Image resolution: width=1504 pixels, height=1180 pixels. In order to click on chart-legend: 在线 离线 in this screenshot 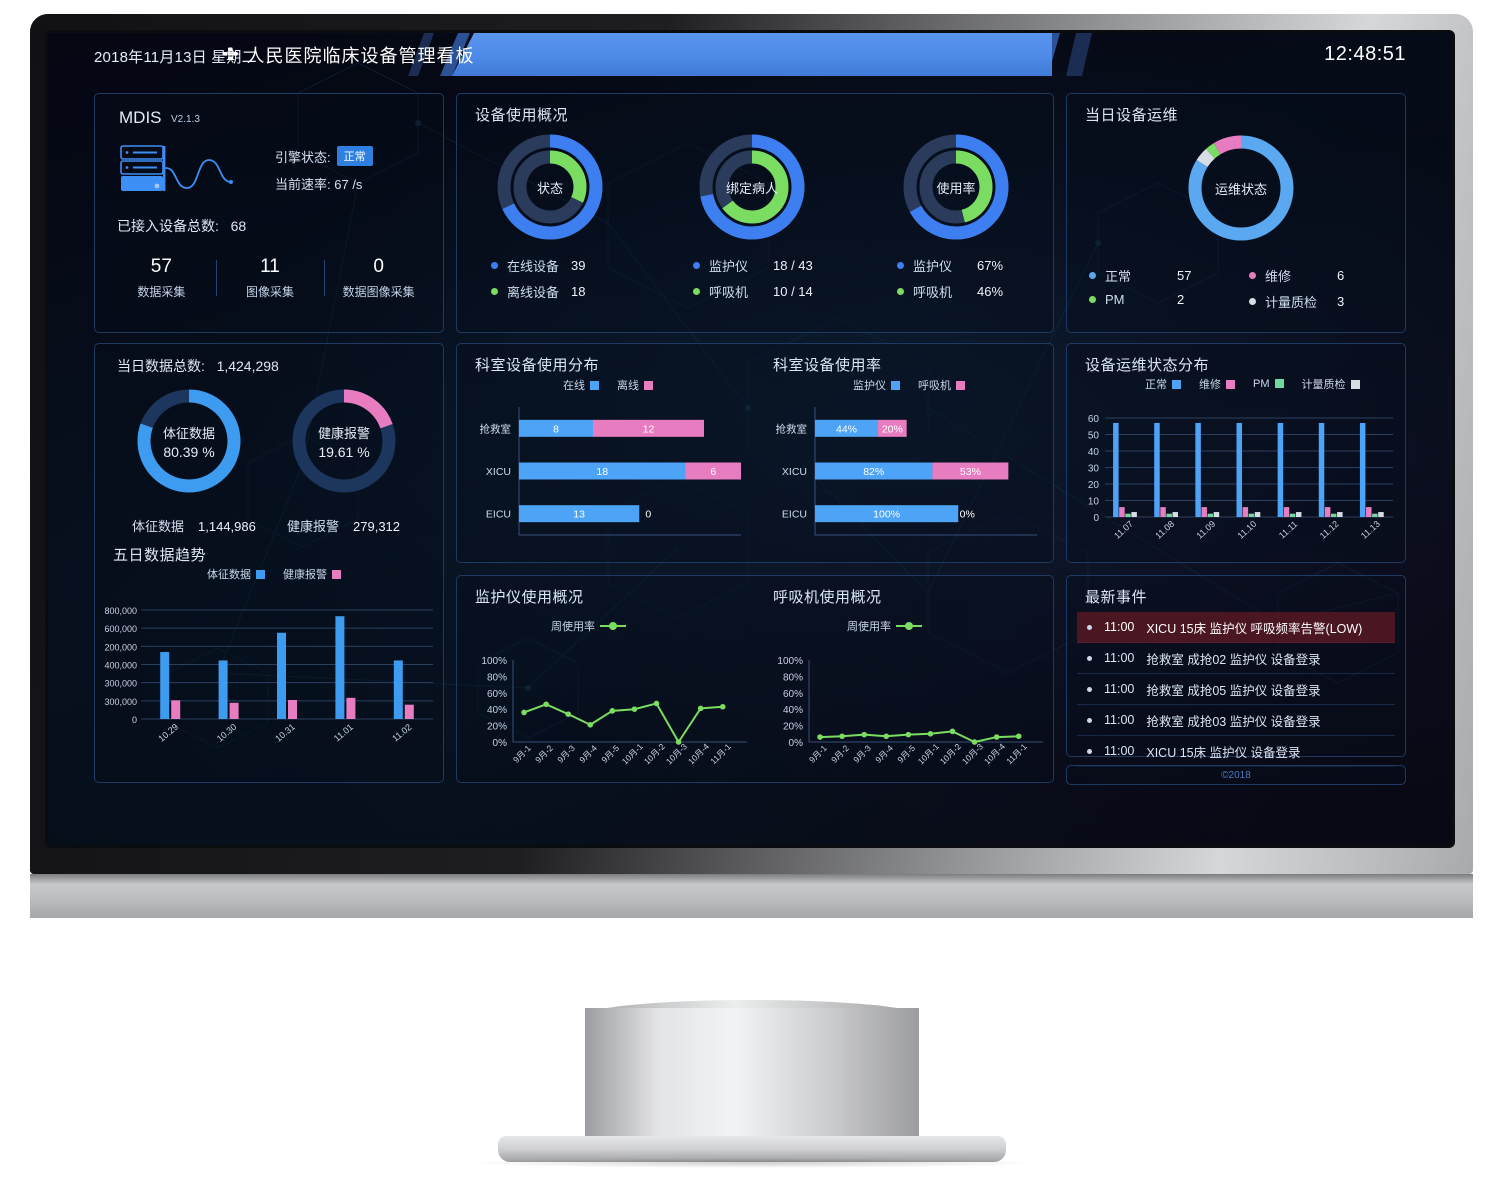, I will do `click(608, 385)`.